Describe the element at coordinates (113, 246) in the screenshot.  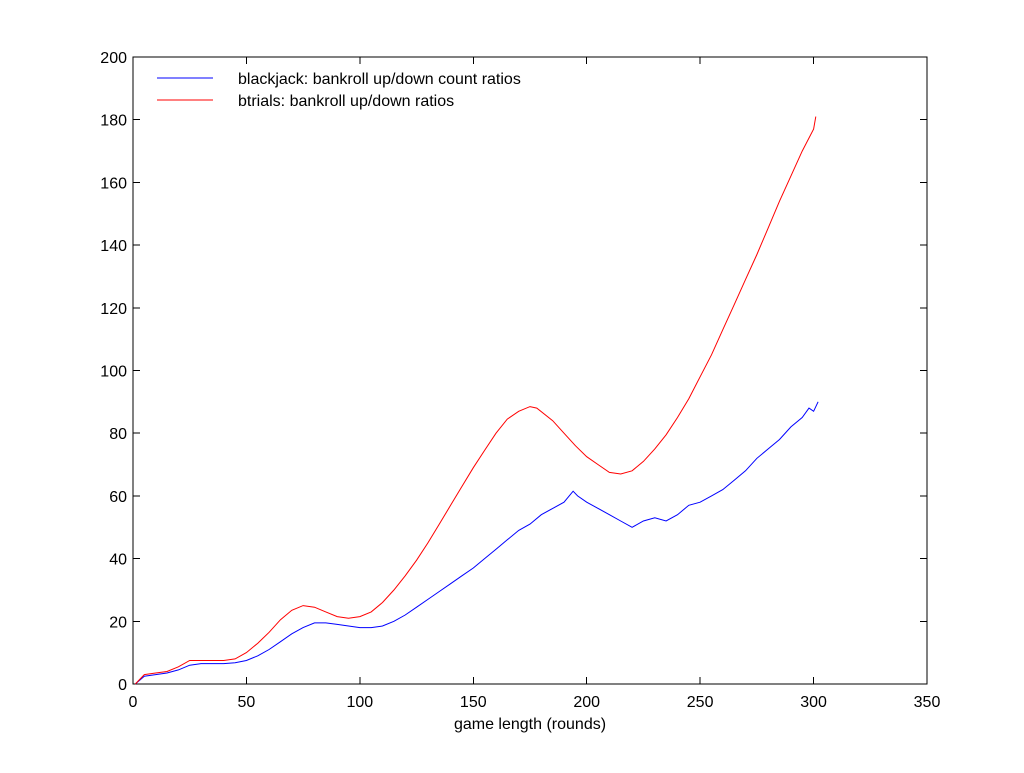
I see `y-tick-label: 140` at that location.